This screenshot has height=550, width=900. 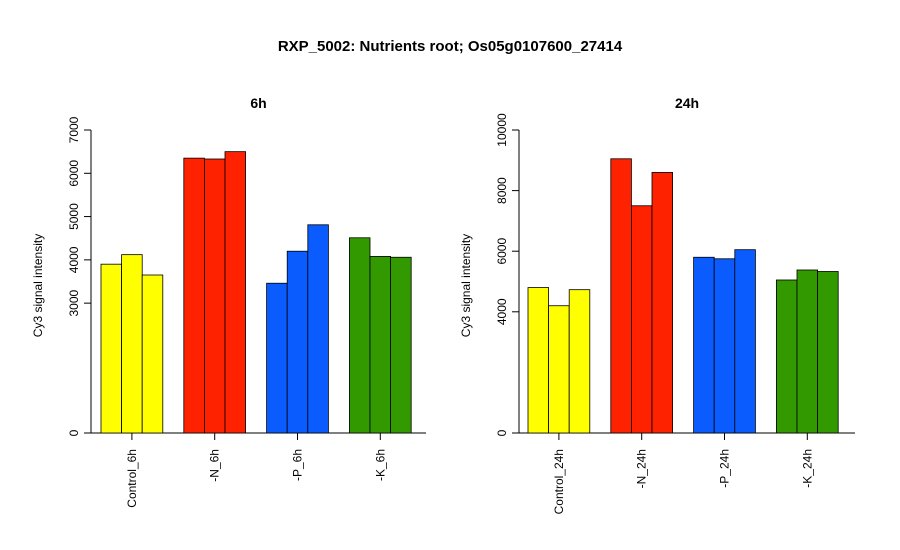 I want to click on panel-title: 6h, so click(x=258, y=103).